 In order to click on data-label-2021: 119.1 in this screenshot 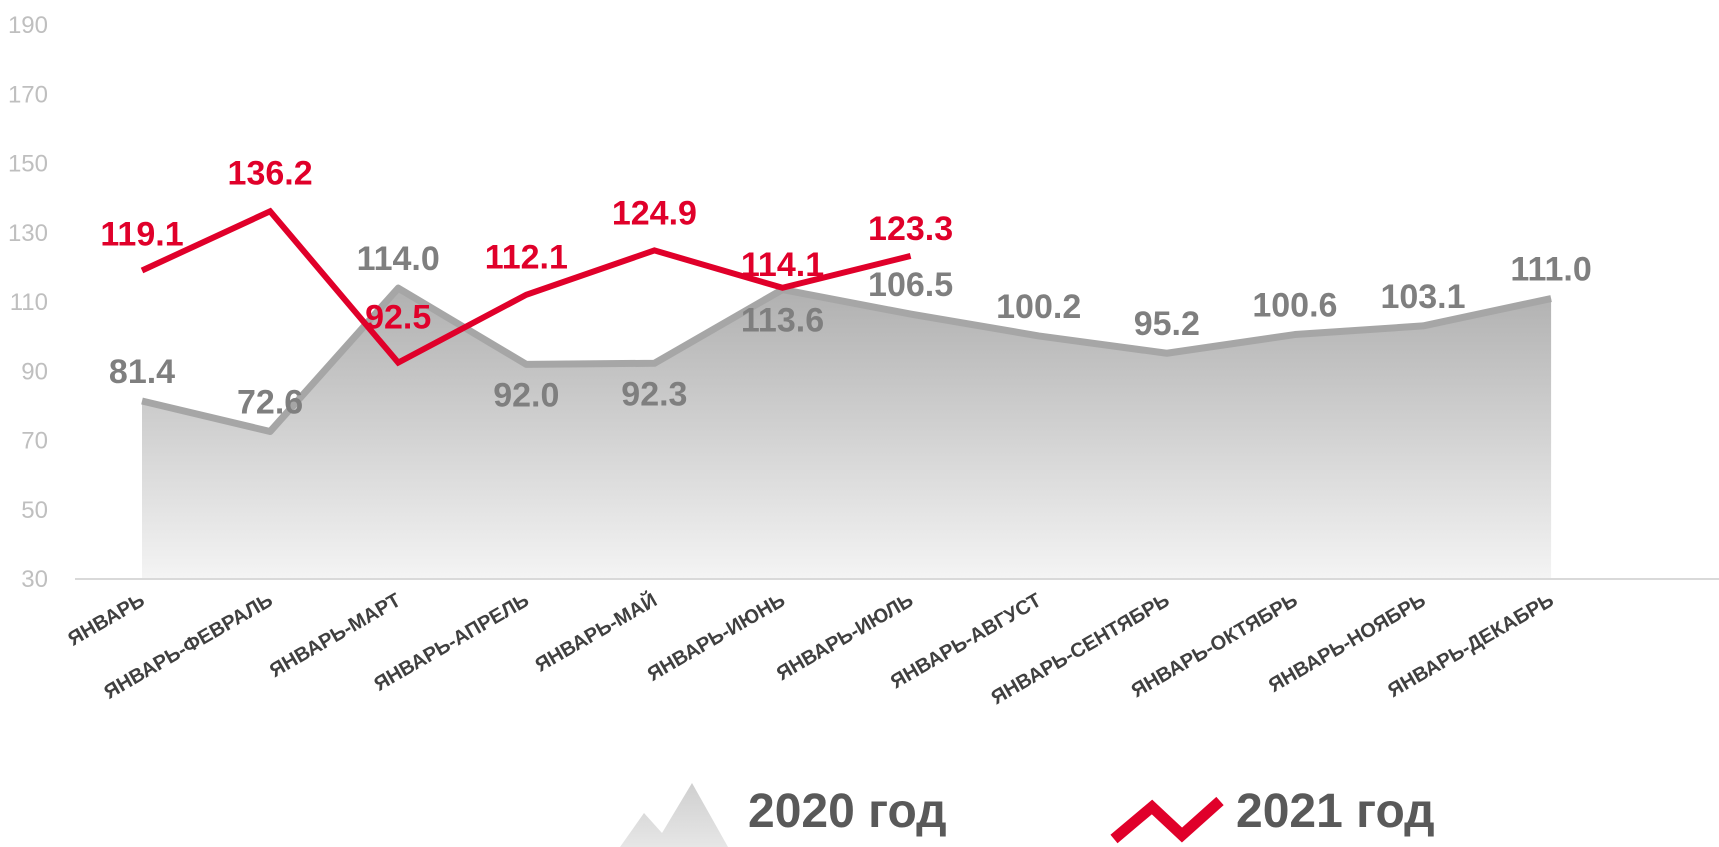, I will do `click(141, 234)`.